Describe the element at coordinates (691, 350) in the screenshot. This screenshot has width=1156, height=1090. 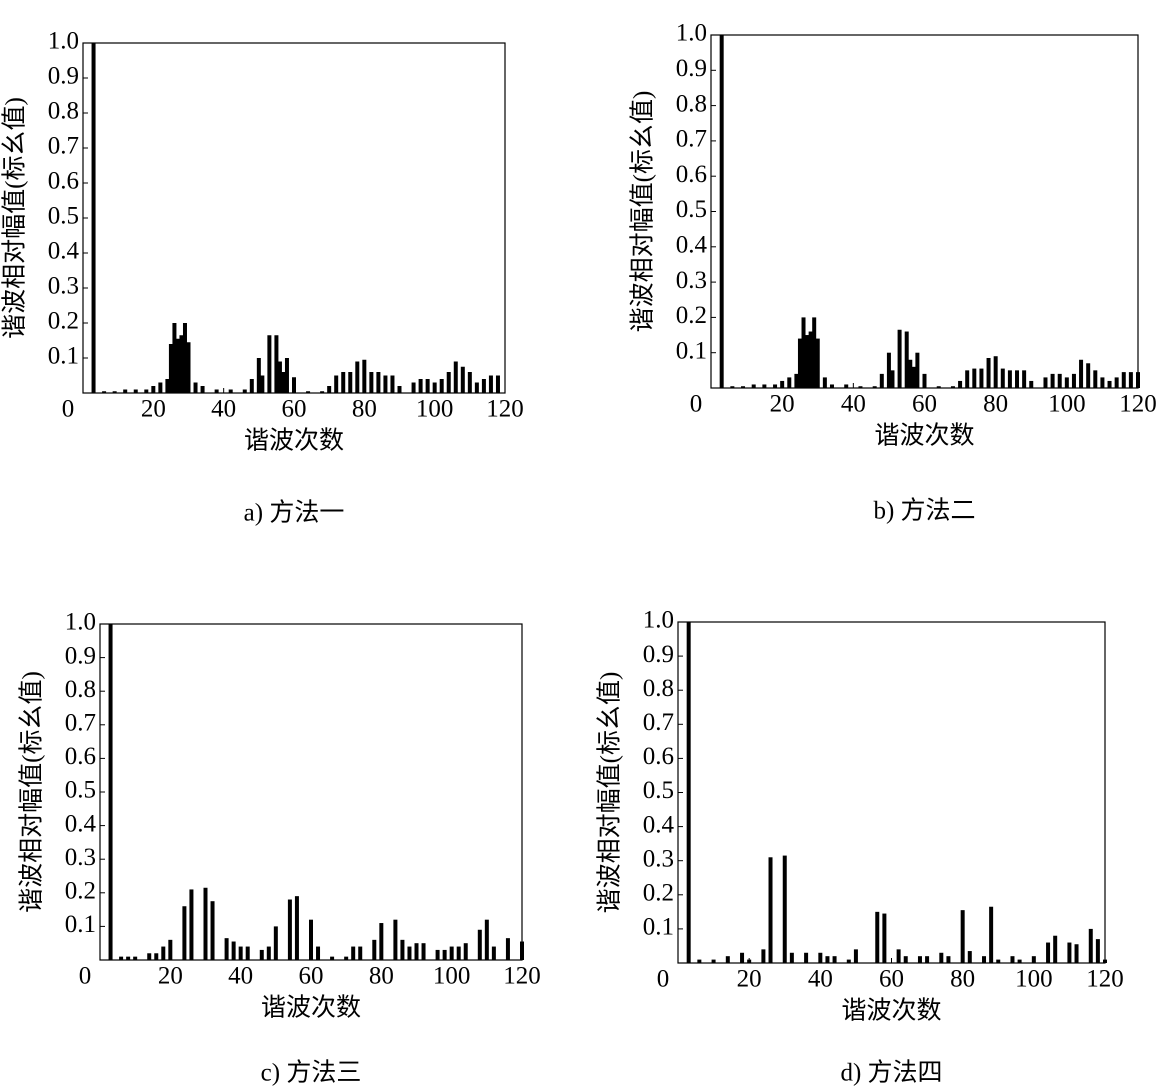
I see `y-tick-label: 0.1` at that location.